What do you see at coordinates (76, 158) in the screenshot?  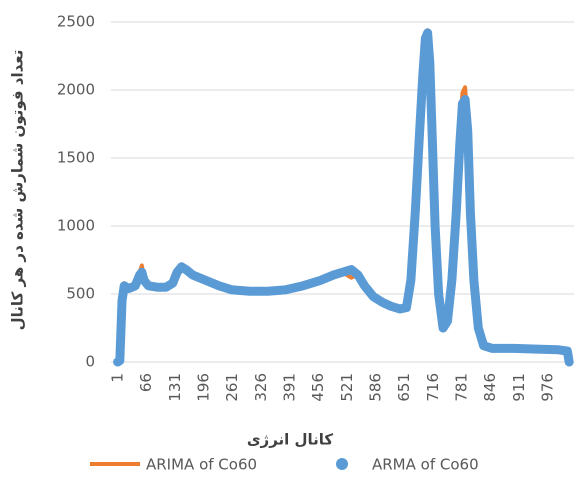 I see `y-tick-label: 1500` at bounding box center [76, 158].